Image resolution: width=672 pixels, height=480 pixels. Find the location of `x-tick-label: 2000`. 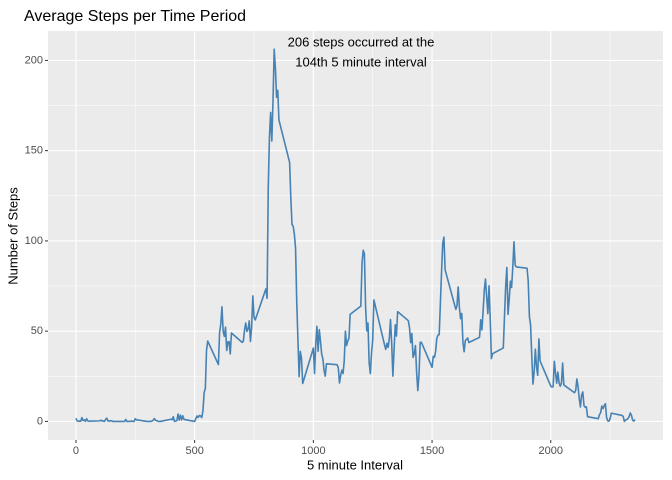

x-tick-label: 2000 is located at coordinates (551, 451).